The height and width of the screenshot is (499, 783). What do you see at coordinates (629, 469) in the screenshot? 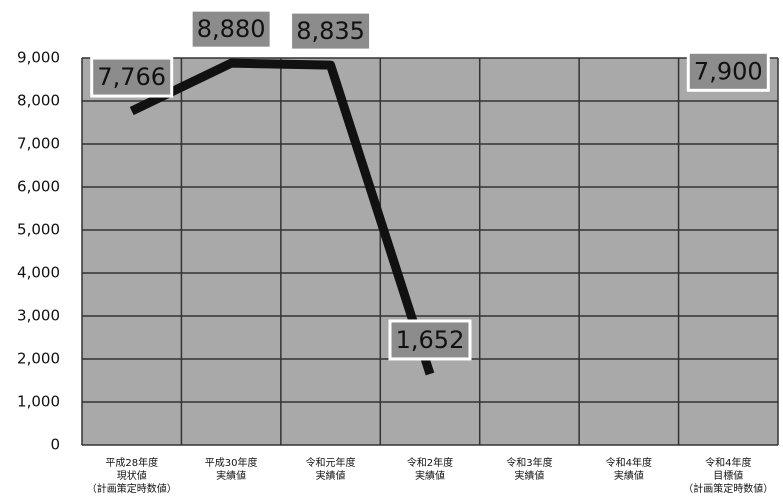
I see `x-tick-label: 令和4年度実績値` at bounding box center [629, 469].